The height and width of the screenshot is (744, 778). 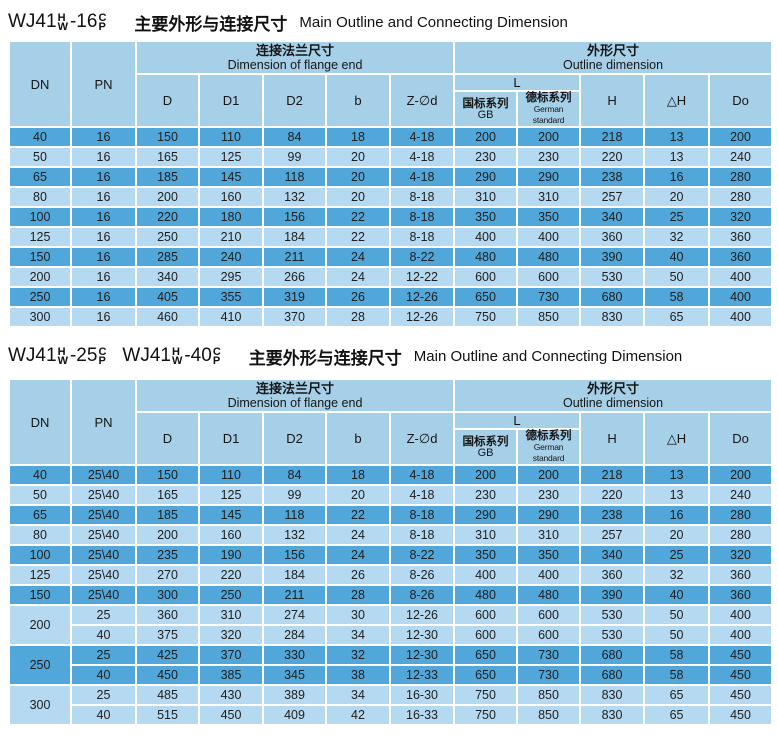 What do you see at coordinates (40, 84) in the screenshot?
I see `col-header-dn: DN` at bounding box center [40, 84].